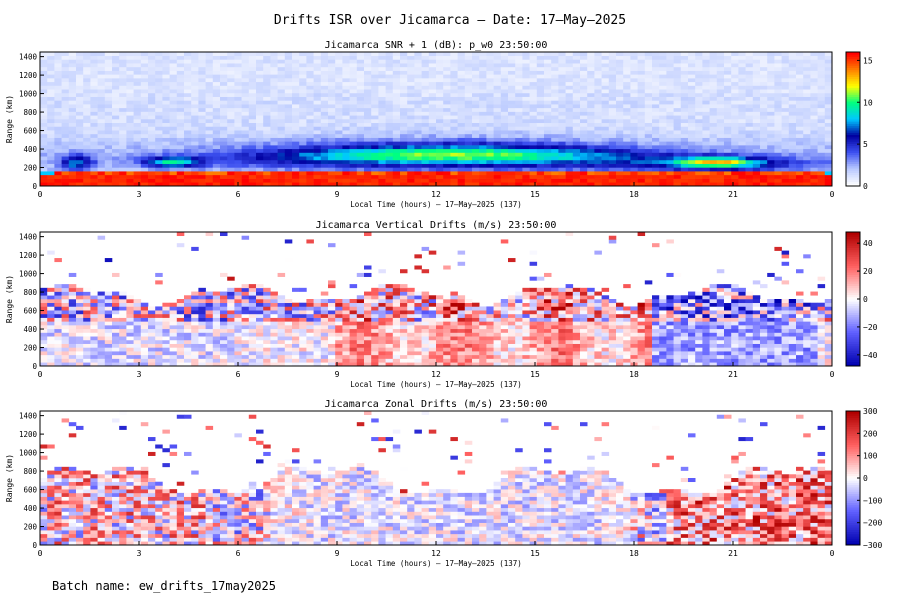 Image resolution: width=900 pixels, height=600 pixels. What do you see at coordinates (853, 163) in the screenshot?
I see `colorbar-segment` at bounding box center [853, 163].